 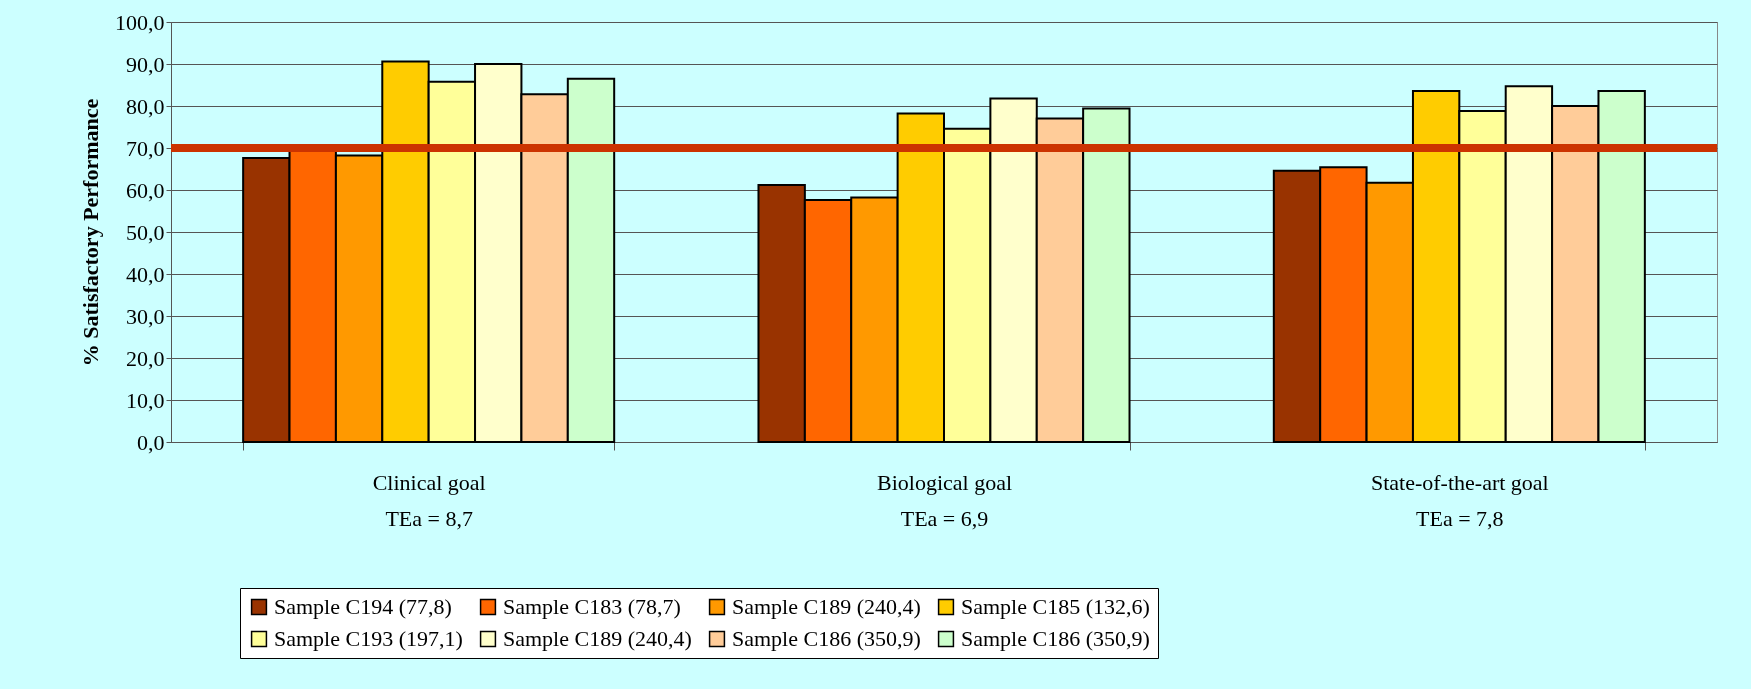 I want to click on legend-label: Sample C183 (78,7), so click(x=592, y=606).